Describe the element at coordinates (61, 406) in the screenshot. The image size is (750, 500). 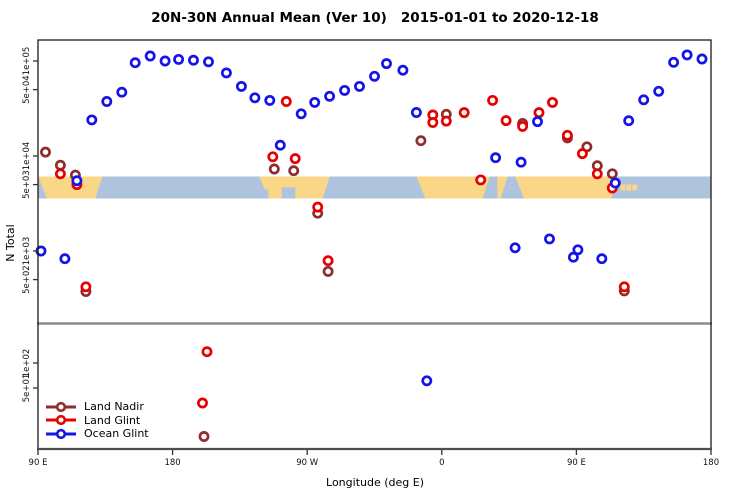
I see `land-nadir-marker-icon` at that location.